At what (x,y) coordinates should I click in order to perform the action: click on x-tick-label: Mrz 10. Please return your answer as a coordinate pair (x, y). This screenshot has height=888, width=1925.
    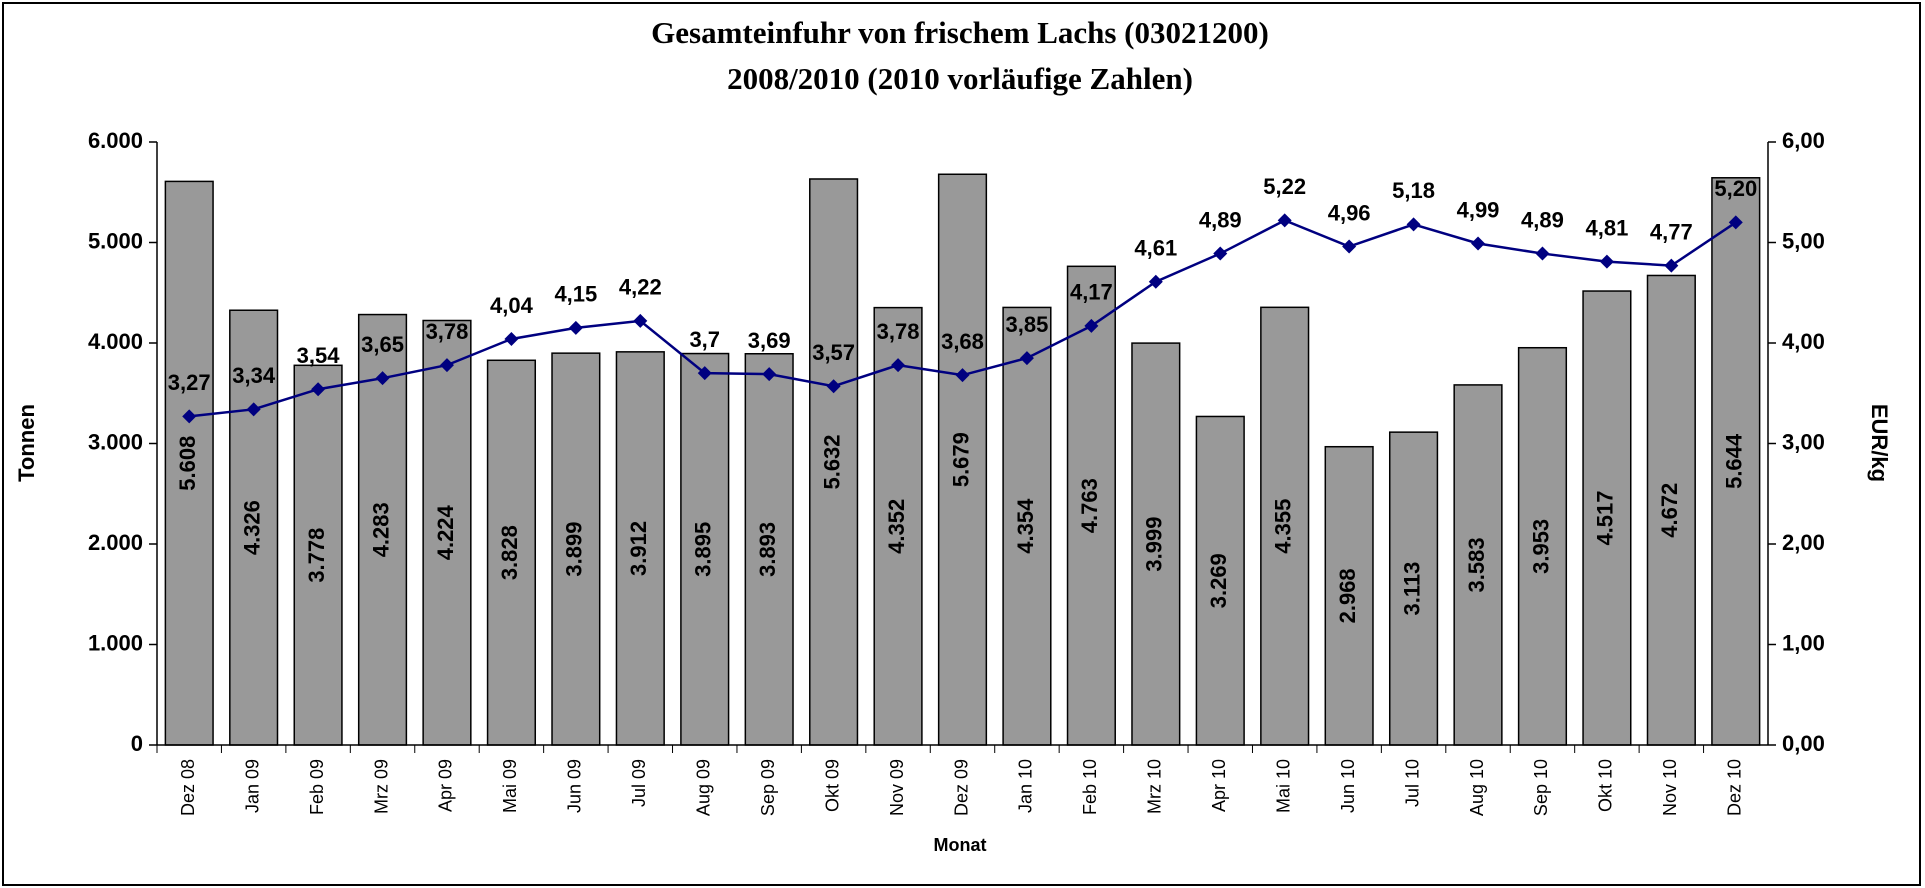
    Looking at the image, I should click on (1155, 786).